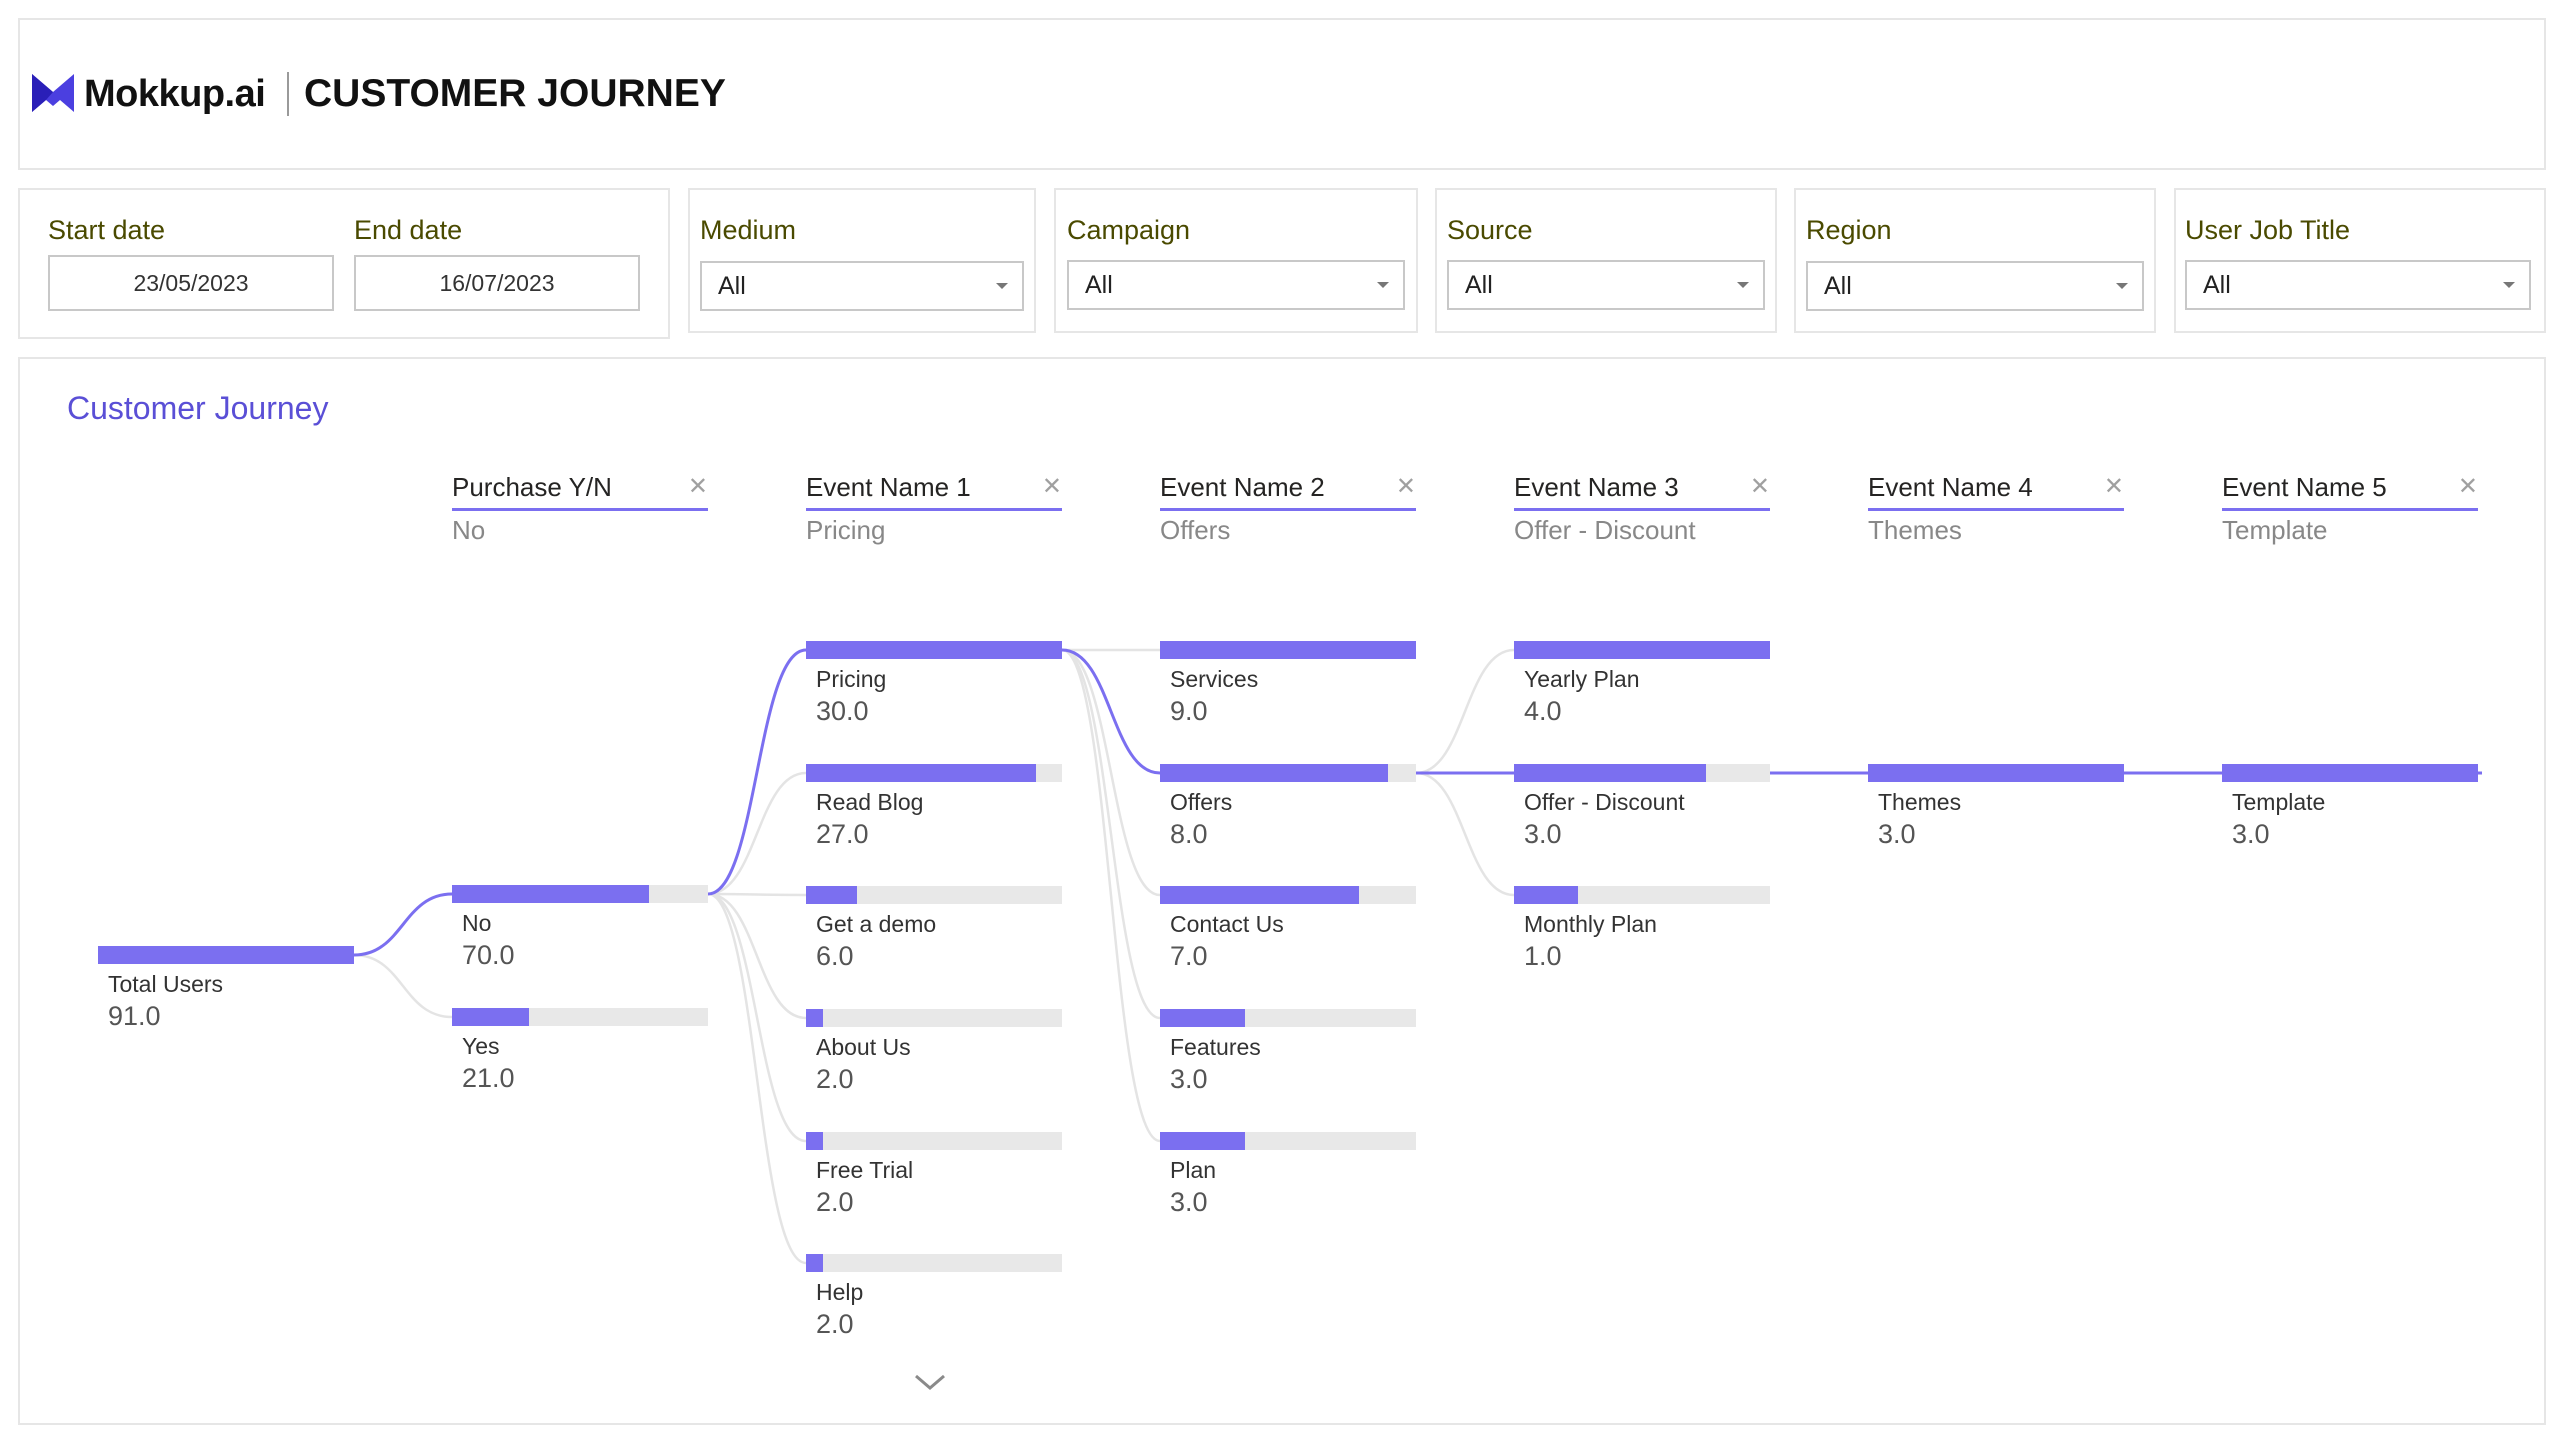  I want to click on tree-node-contact-us: Contact Us 7.0, so click(1288, 931).